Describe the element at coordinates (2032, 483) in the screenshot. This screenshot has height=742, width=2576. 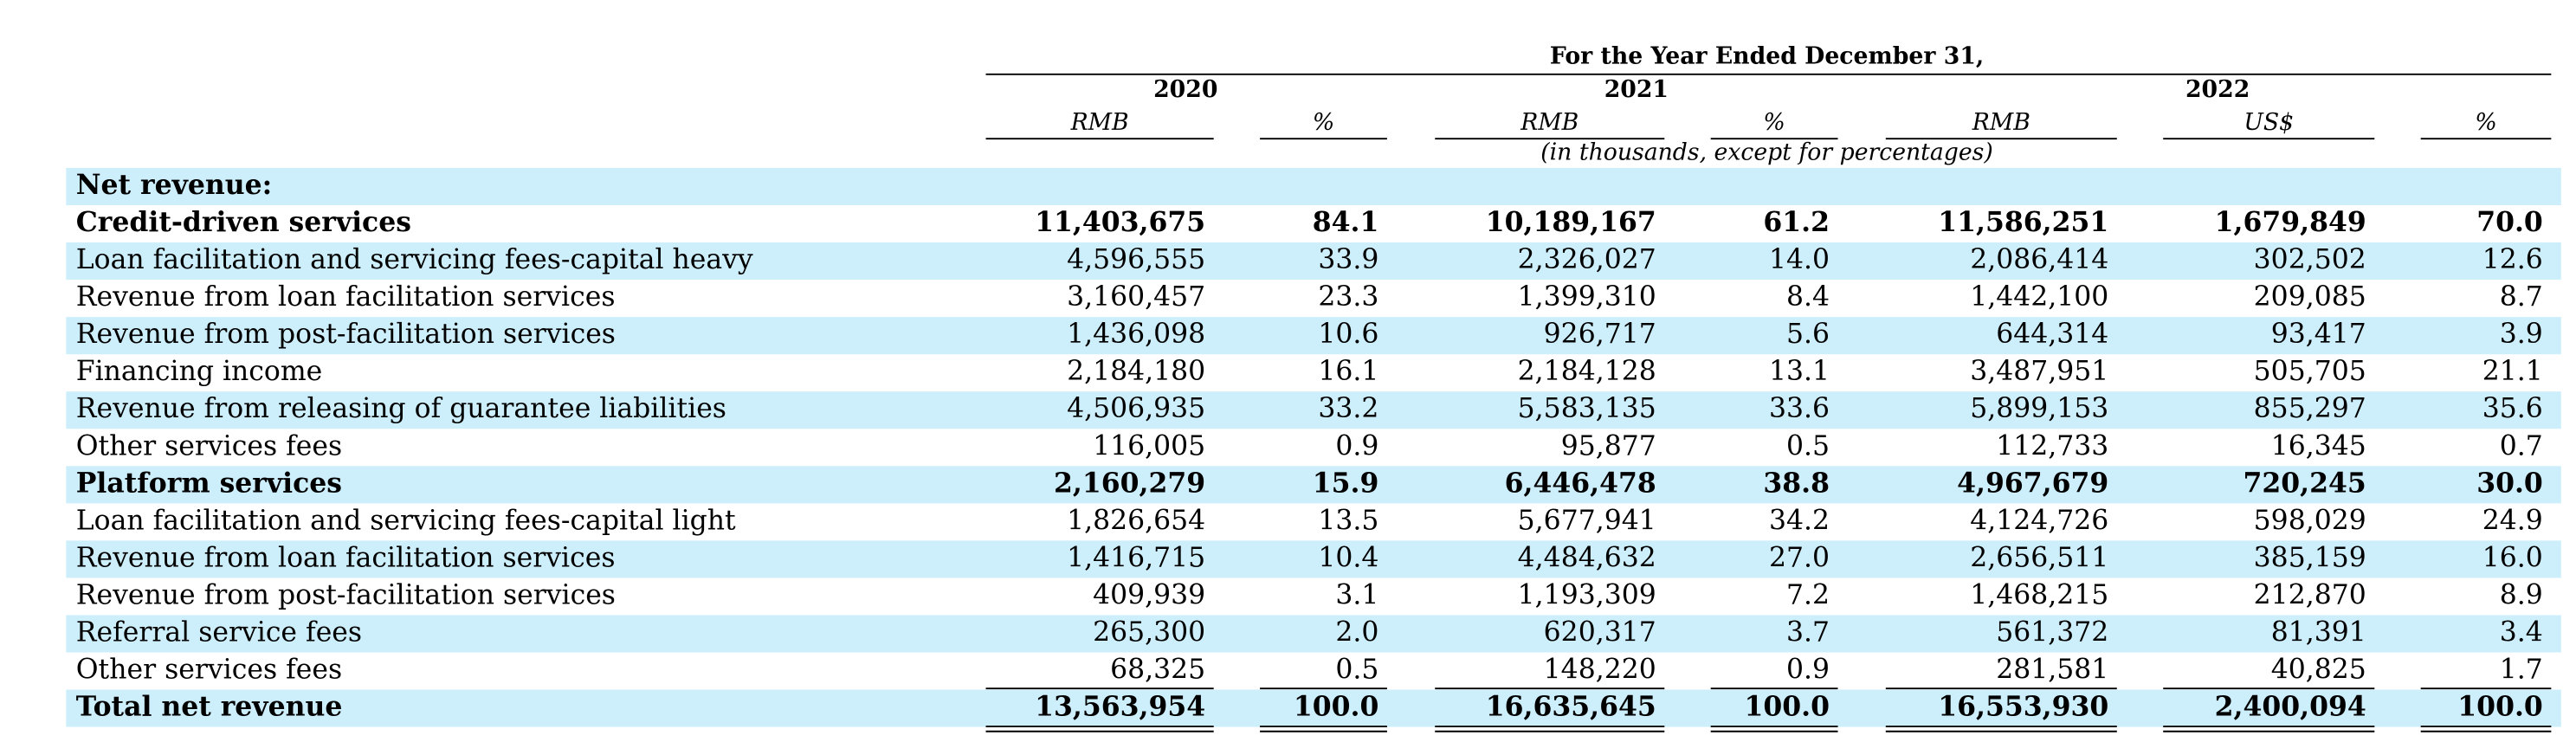
I see `cell-value: 4,967,679` at that location.